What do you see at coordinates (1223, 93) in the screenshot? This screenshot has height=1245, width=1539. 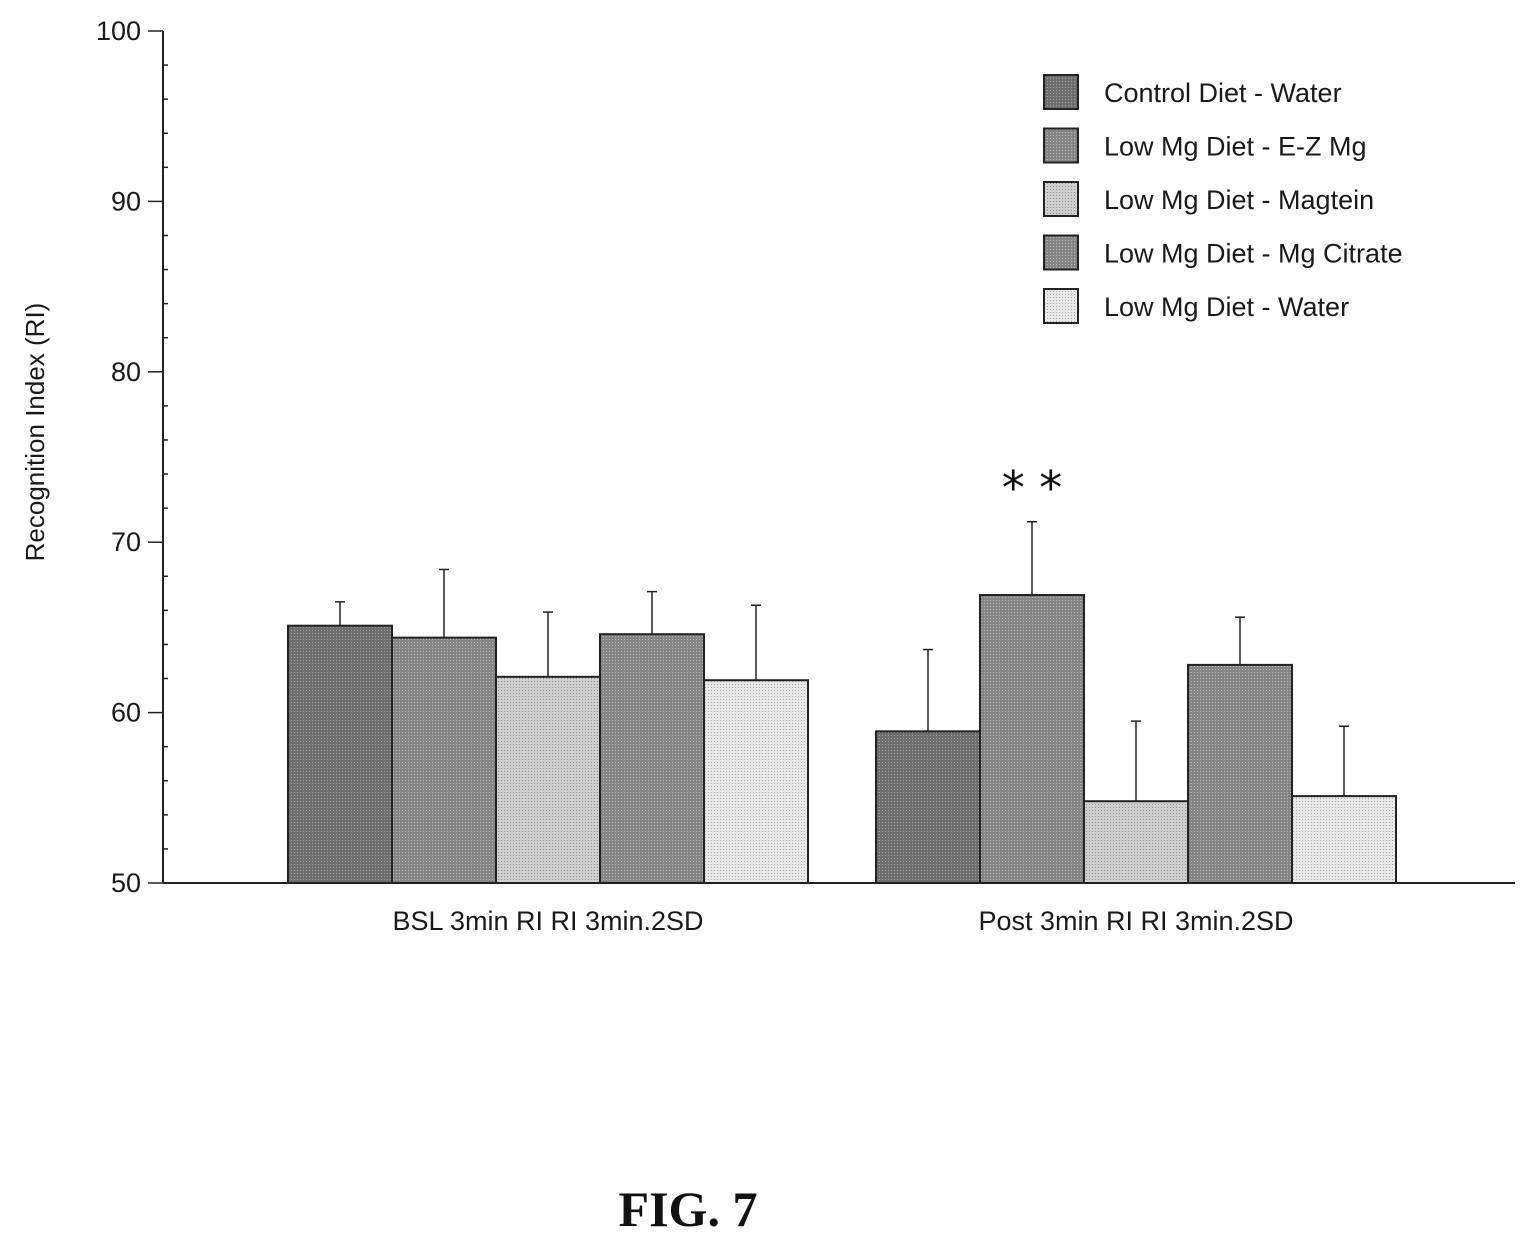 I see `legend-label: Control Diet - Water` at bounding box center [1223, 93].